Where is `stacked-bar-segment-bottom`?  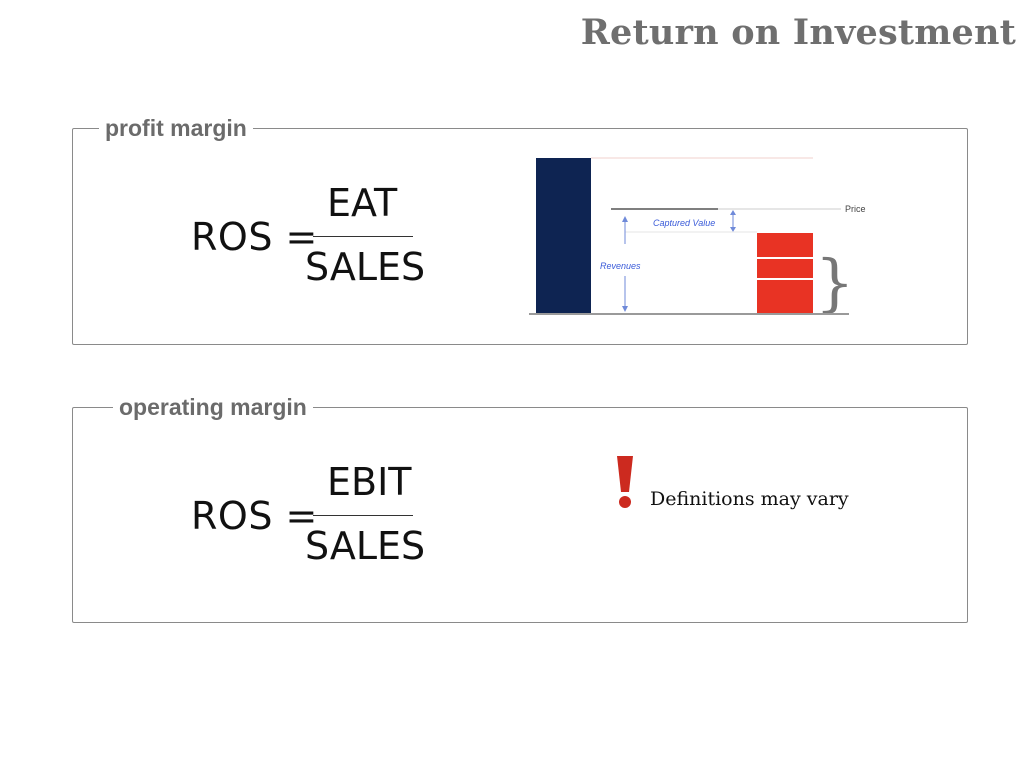
stacked-bar-segment-bottom is located at coordinates (785, 297).